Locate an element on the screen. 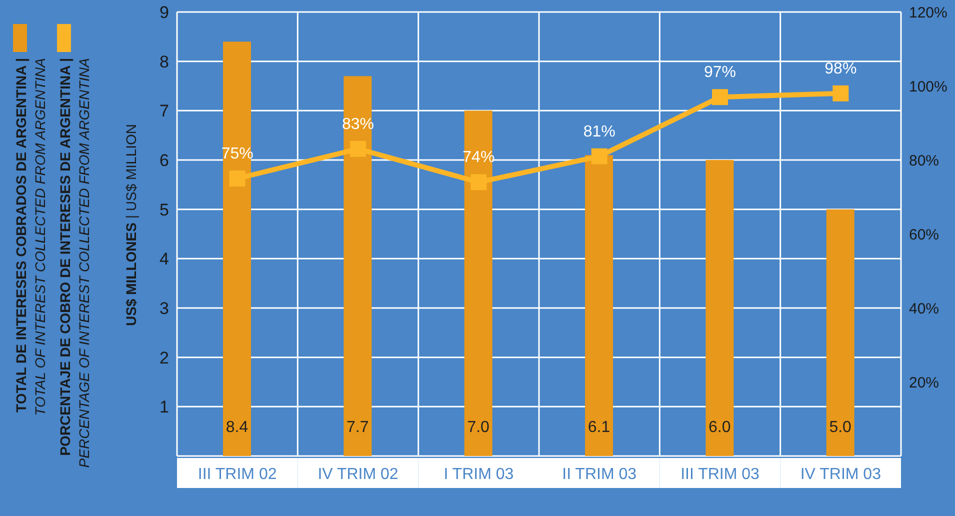 Image resolution: width=955 pixels, height=516 pixels. y-tick-label: 3 is located at coordinates (164, 308).